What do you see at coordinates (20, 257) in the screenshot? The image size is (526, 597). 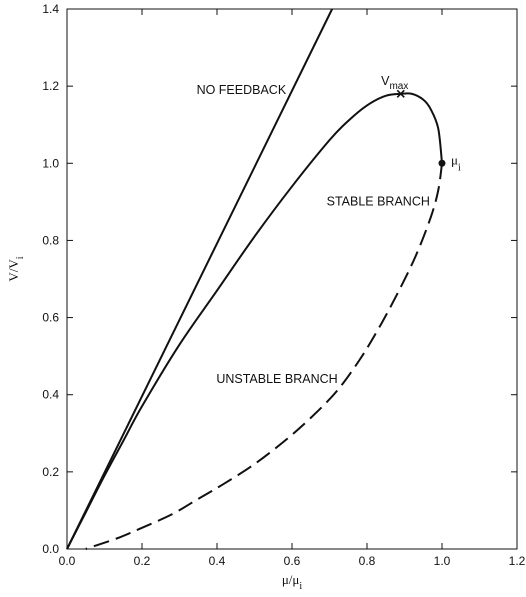 I see `y-axis-label-sub: i` at bounding box center [20, 257].